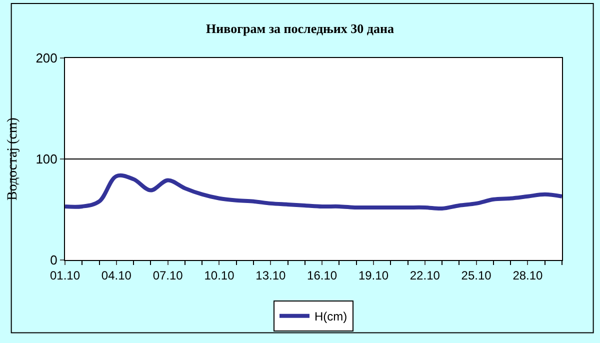  Describe the element at coordinates (425, 275) in the screenshot. I see `x-tick-label: 22.10` at that location.